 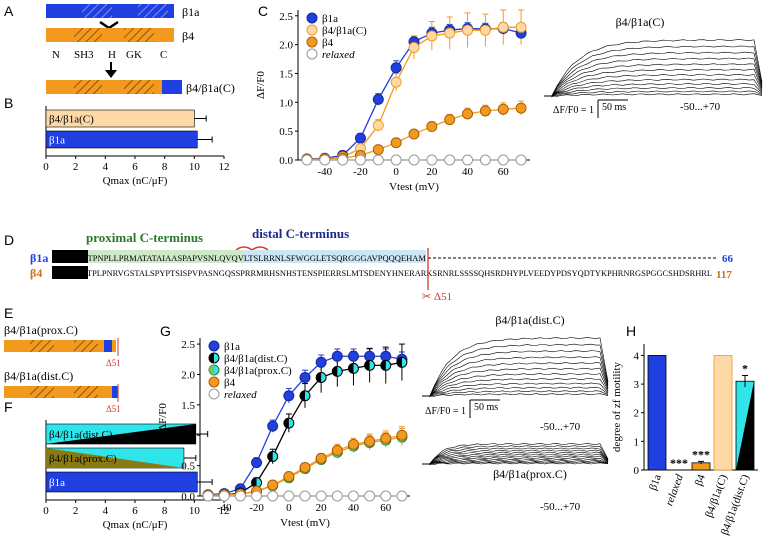 What do you see at coordinates (9, 11) in the screenshot?
I see `panel-label-a: A` at bounding box center [9, 11].